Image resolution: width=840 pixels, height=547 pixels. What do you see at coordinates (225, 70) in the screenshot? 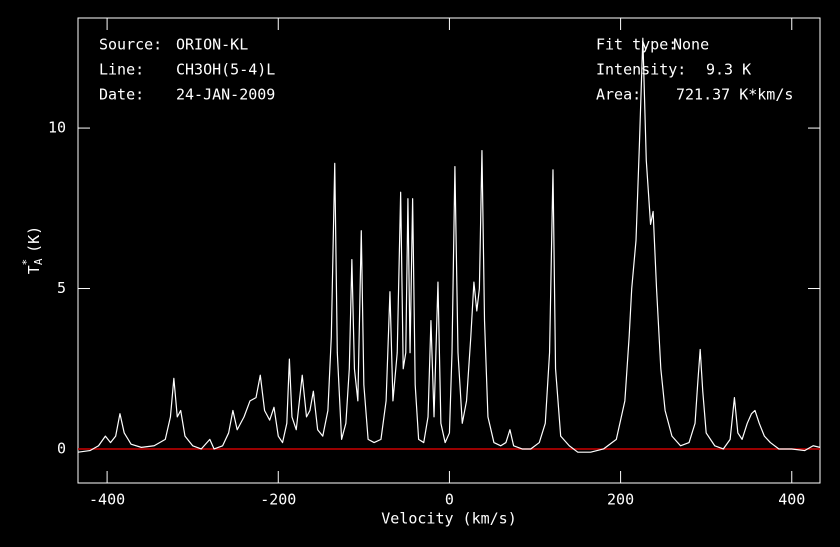
I see `annotation-value: CH3OH(5-4)L` at bounding box center [225, 70].